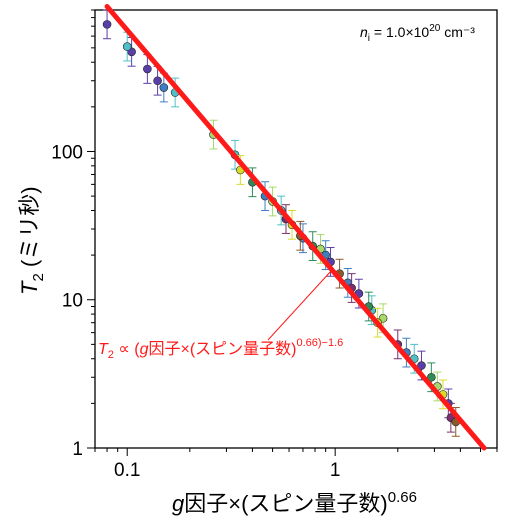 The height and width of the screenshot is (525, 511). Describe the element at coordinates (294, 502) in the screenshot. I see `x-axis-title: g因子×(スピン量子数)0.66` at that location.